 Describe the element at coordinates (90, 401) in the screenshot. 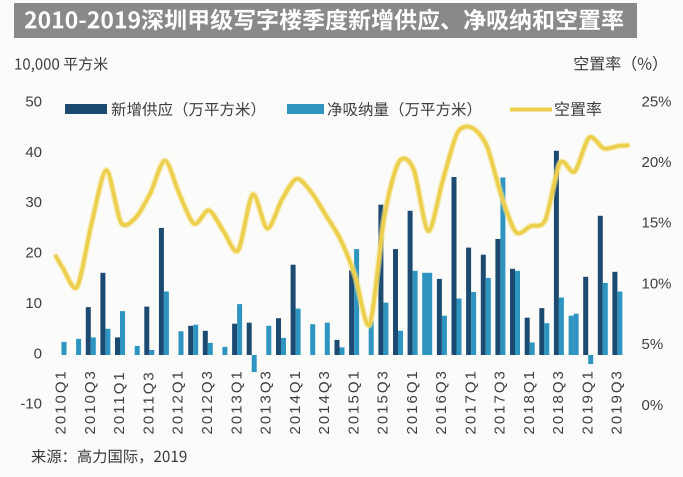

I see `svg-text: 2010Q3` at that location.